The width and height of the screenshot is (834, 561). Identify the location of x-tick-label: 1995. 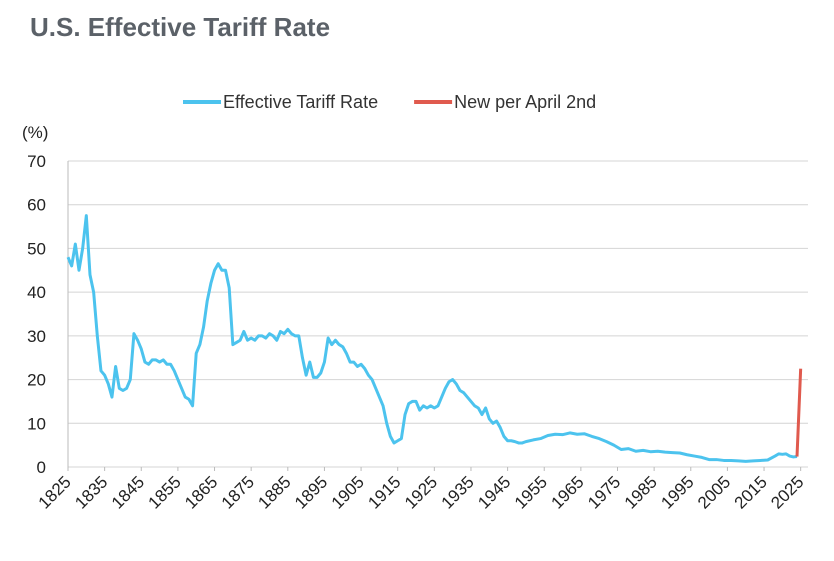
(677, 492).